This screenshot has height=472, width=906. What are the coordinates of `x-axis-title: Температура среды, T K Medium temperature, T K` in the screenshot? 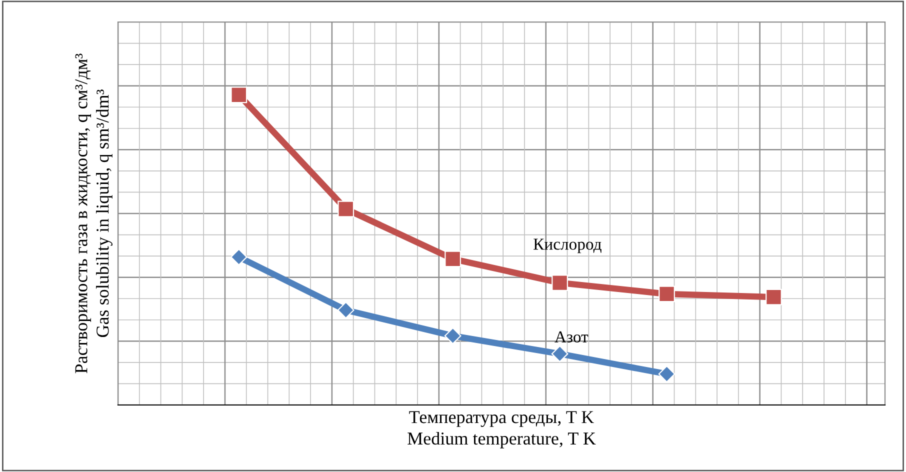 It's located at (502, 429).